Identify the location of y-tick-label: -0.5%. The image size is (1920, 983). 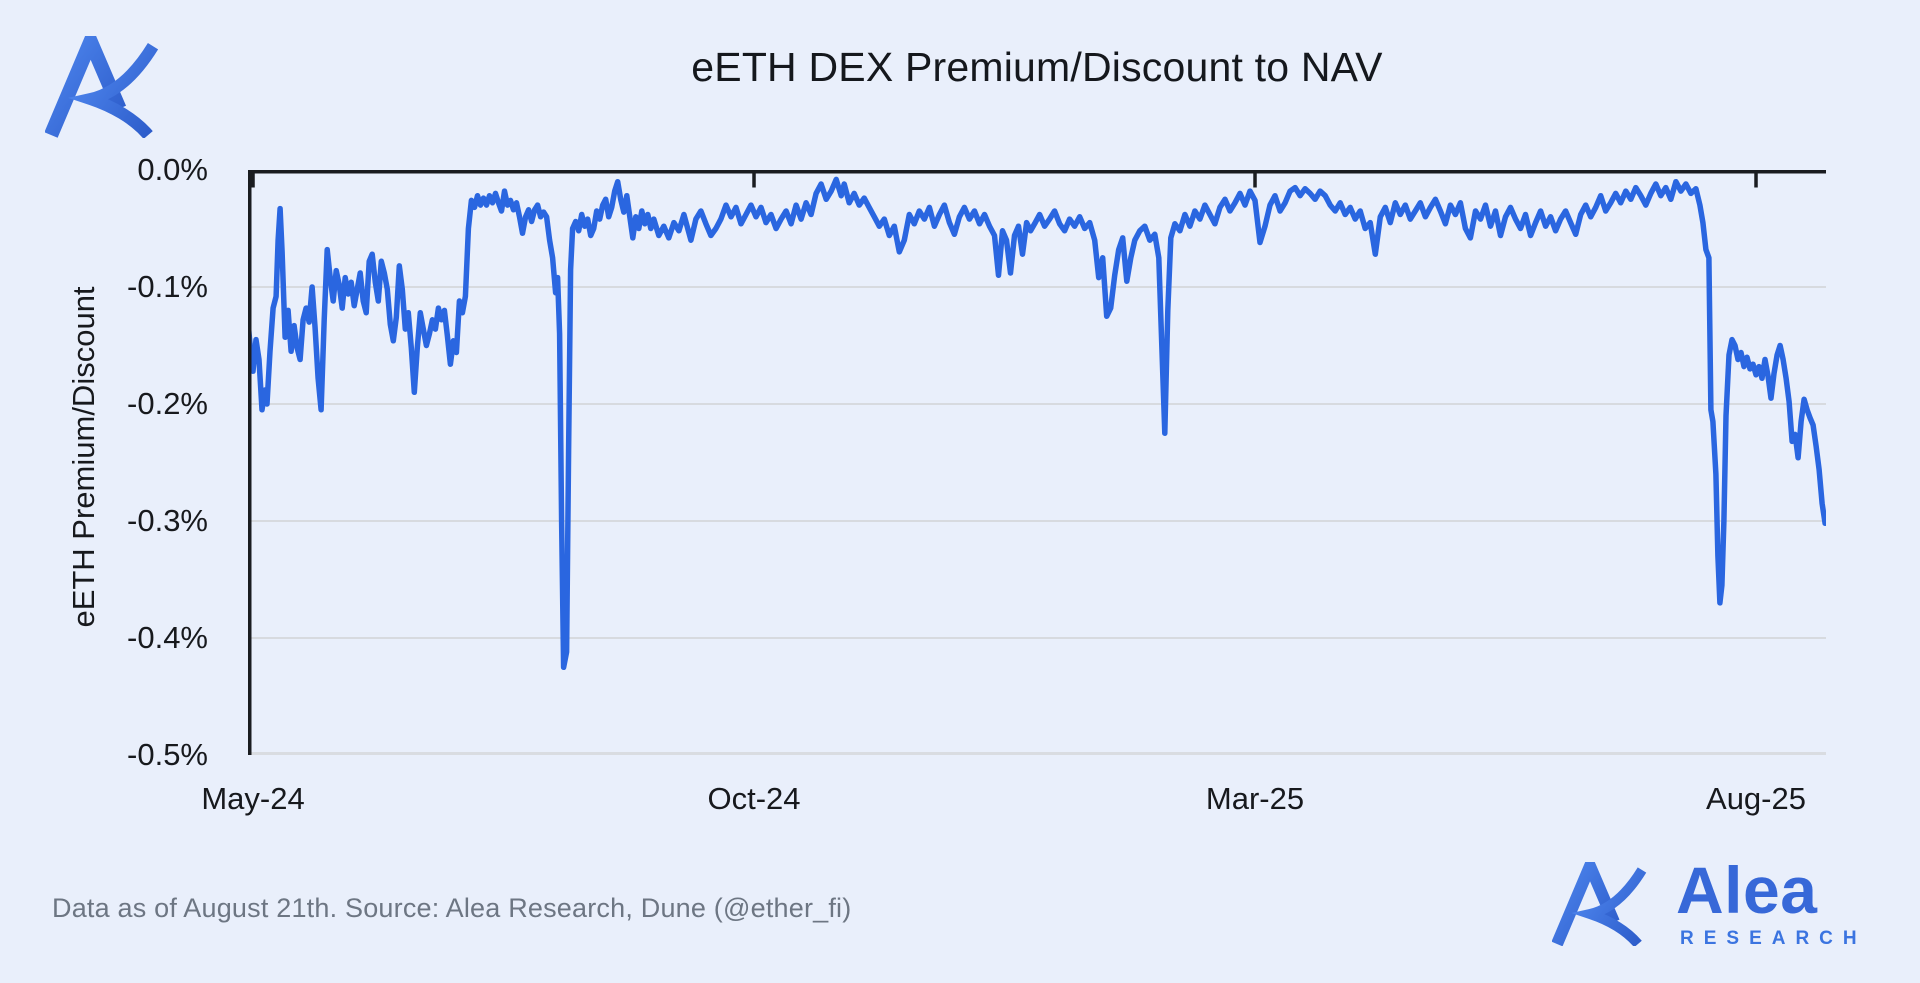
(167, 754).